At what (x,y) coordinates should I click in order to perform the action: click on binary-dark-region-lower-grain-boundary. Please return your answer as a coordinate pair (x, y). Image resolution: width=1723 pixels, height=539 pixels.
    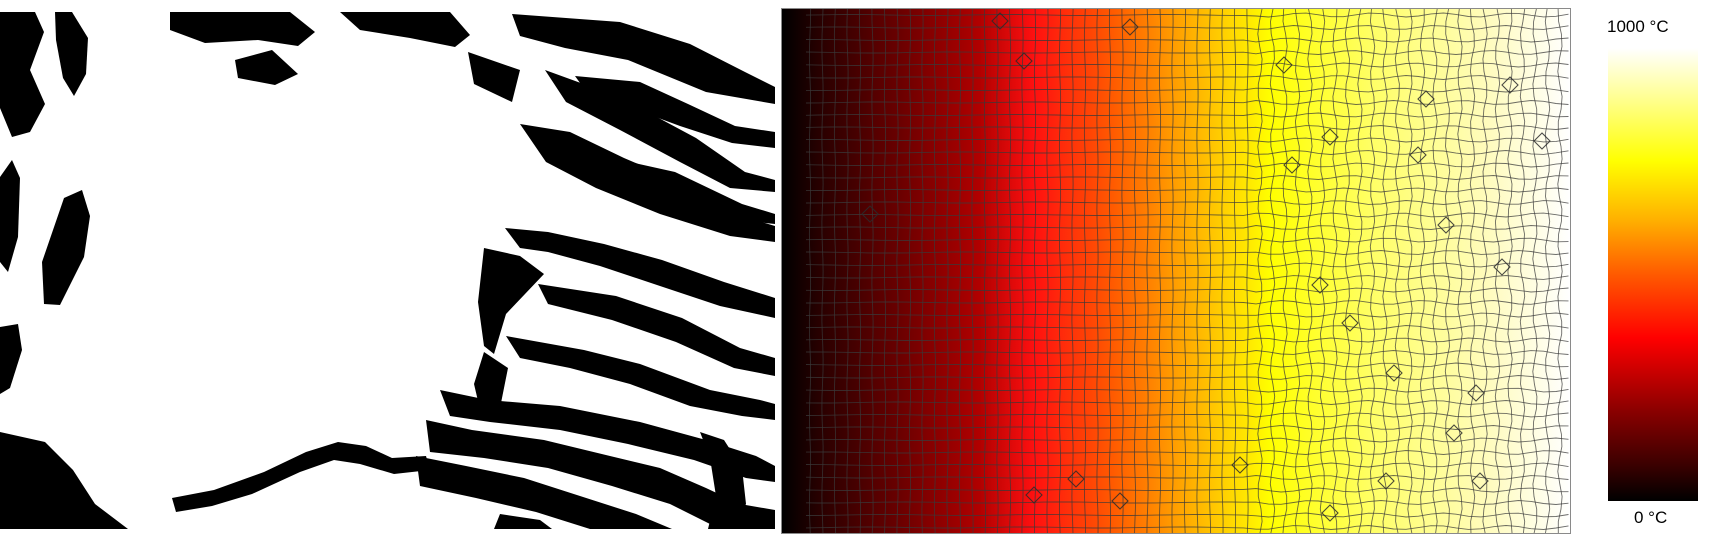
    Looking at the image, I should click on (301, 477).